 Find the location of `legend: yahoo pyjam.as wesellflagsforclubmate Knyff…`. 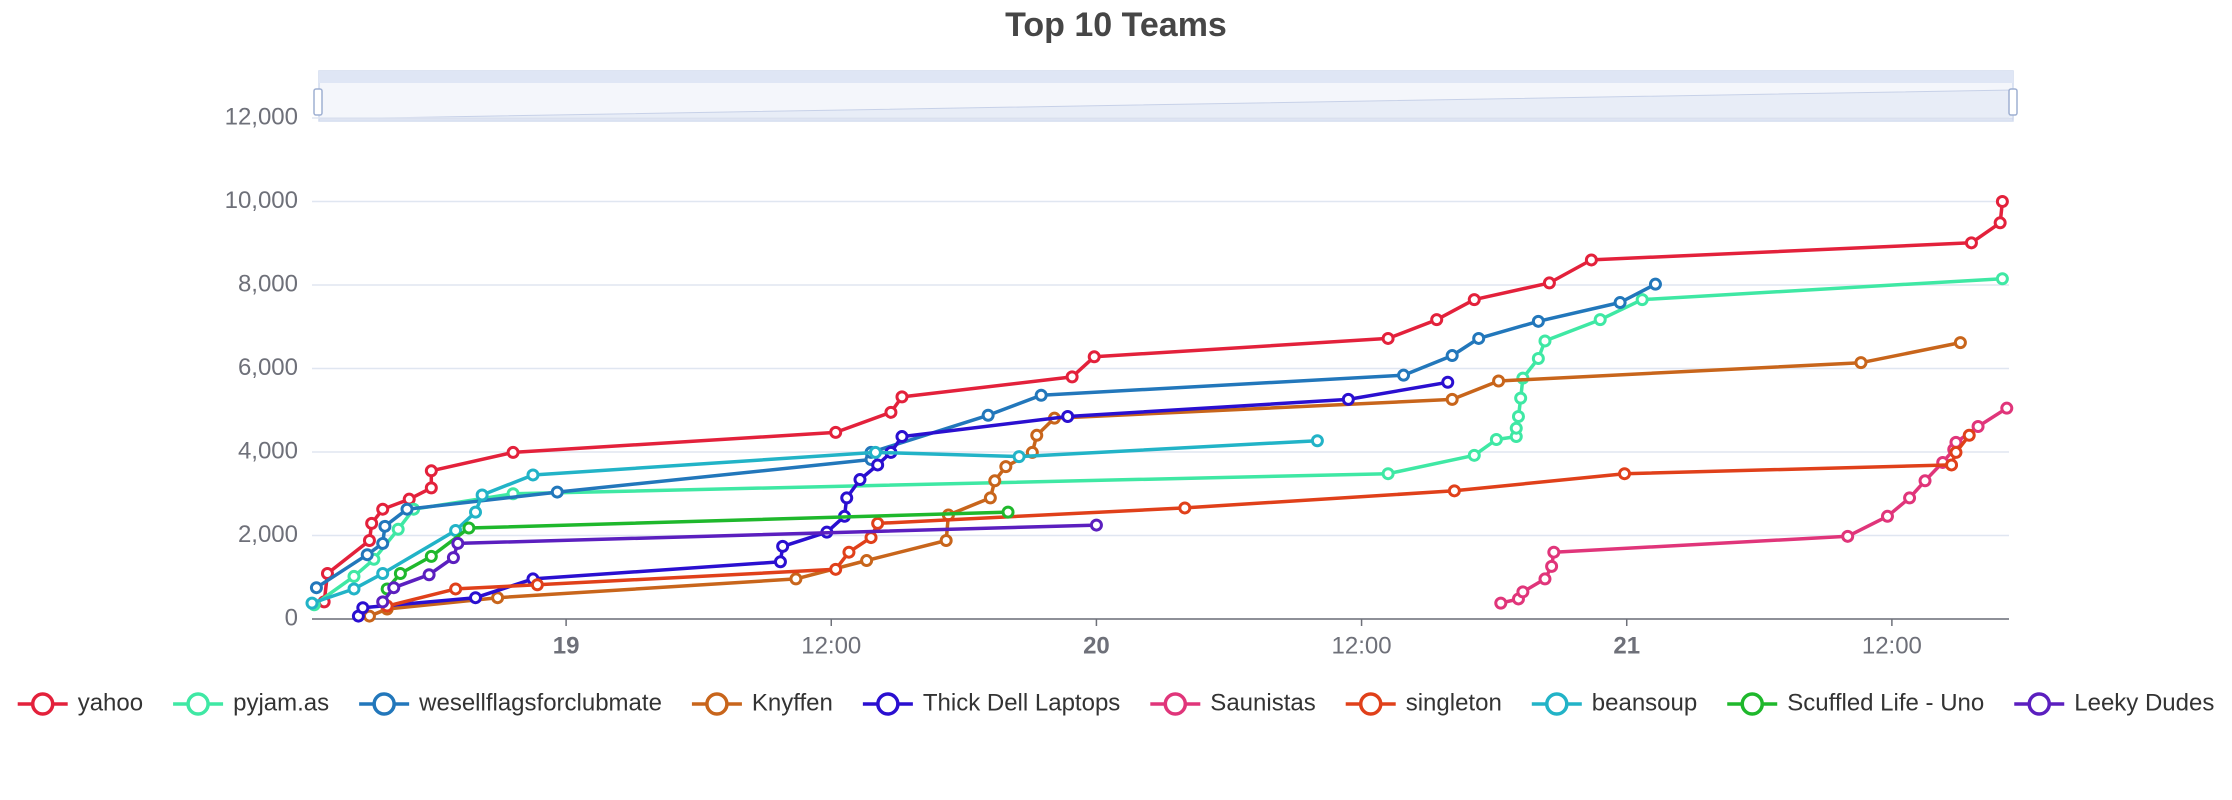

legend: yahoo pyjam.as wesellflagsforclubmate Knyff… is located at coordinates (1115, 702).